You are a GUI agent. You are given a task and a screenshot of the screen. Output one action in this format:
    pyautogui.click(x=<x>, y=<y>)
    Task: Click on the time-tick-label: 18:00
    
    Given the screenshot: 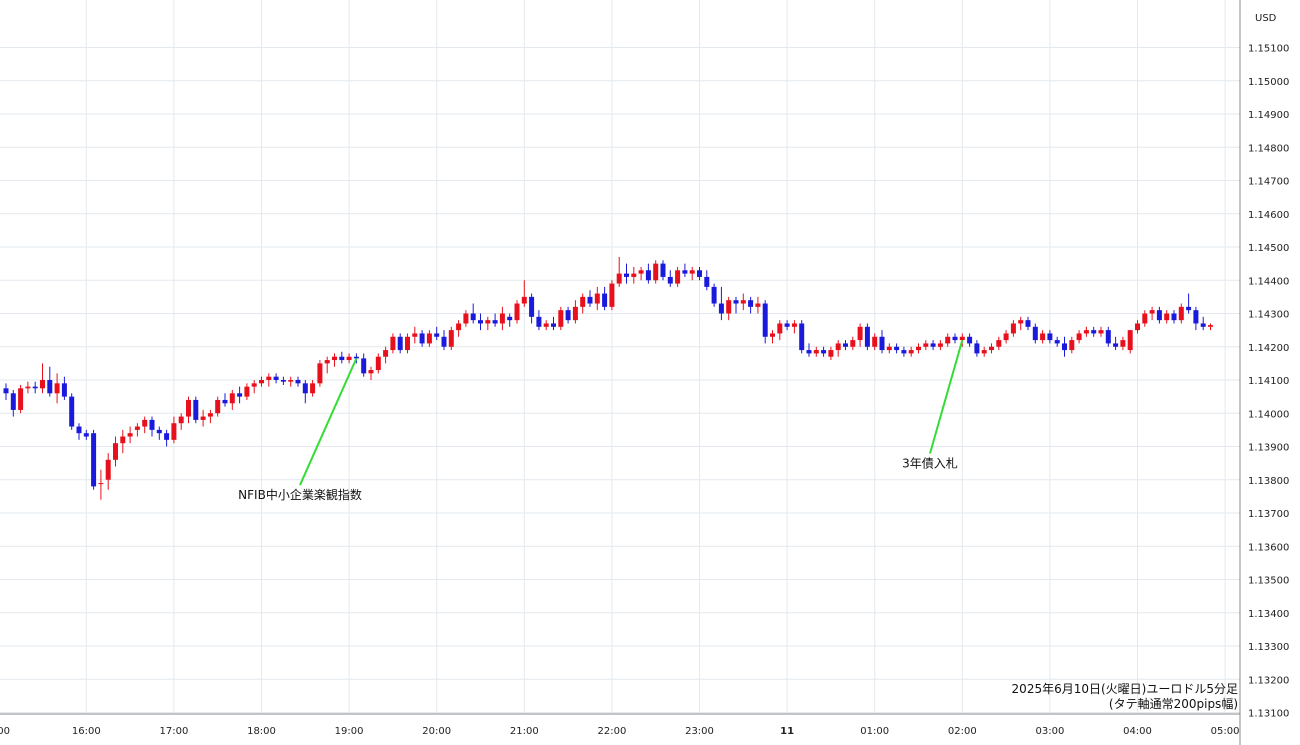 What is the action you would take?
    pyautogui.click(x=261, y=731)
    